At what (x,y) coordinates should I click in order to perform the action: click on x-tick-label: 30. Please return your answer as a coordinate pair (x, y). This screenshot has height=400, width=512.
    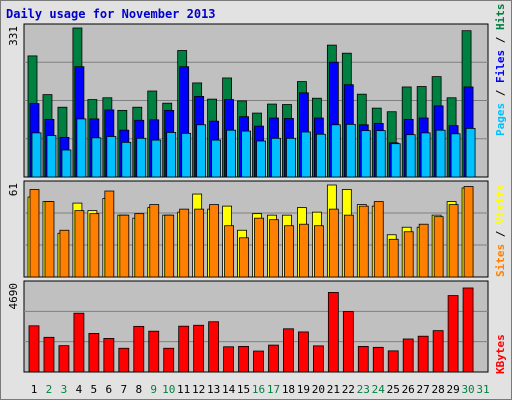
    Looking at the image, I should click on (467, 389).